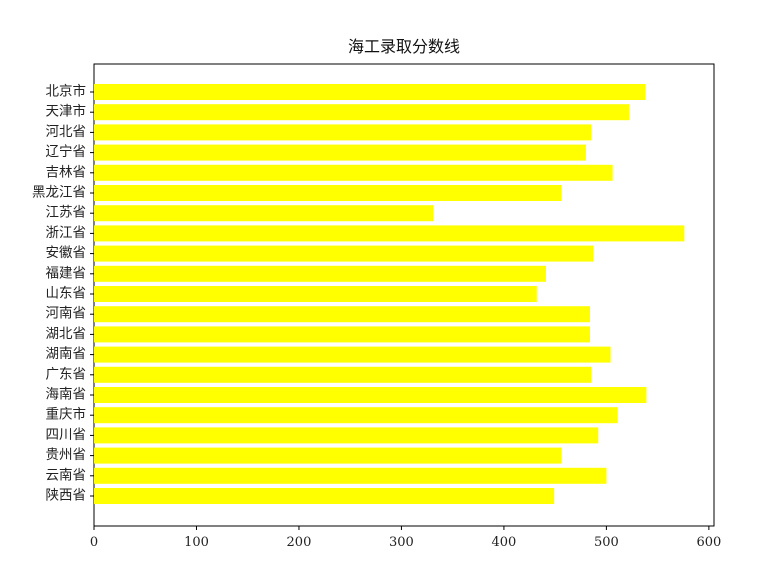 Image resolution: width=782 pixels, height=580 pixels. Describe the element at coordinates (66, 414) in the screenshot. I see `y-tick-label: 重庆市` at that location.